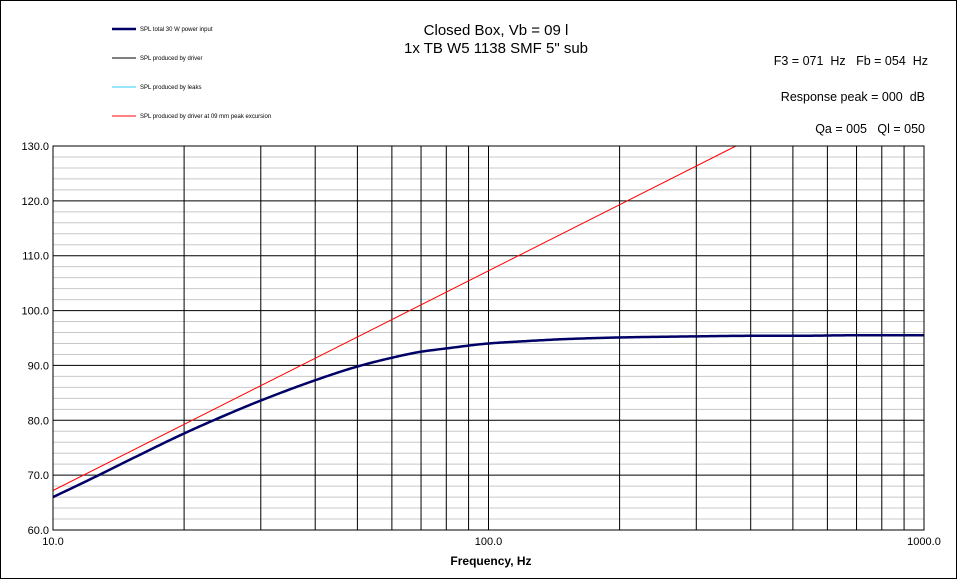 Image resolution: width=957 pixels, height=584 pixels. I want to click on y-tick-label: 100.0, so click(35, 312).